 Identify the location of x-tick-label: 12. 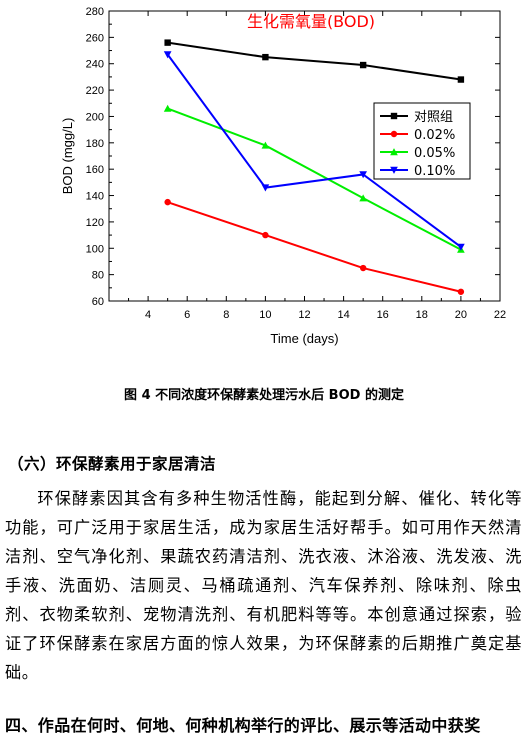
(304, 315).